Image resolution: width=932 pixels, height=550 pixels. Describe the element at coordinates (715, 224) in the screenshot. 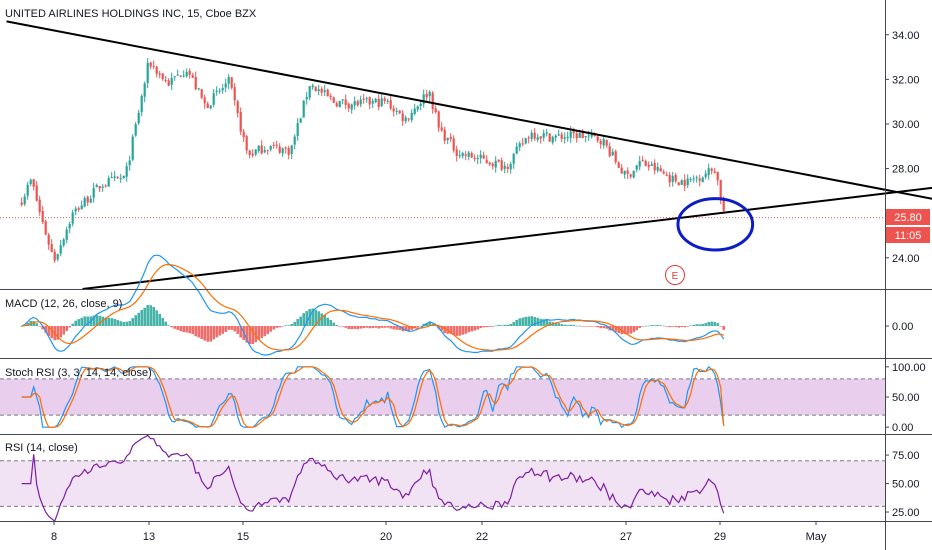

I see `annotation-circle` at that location.